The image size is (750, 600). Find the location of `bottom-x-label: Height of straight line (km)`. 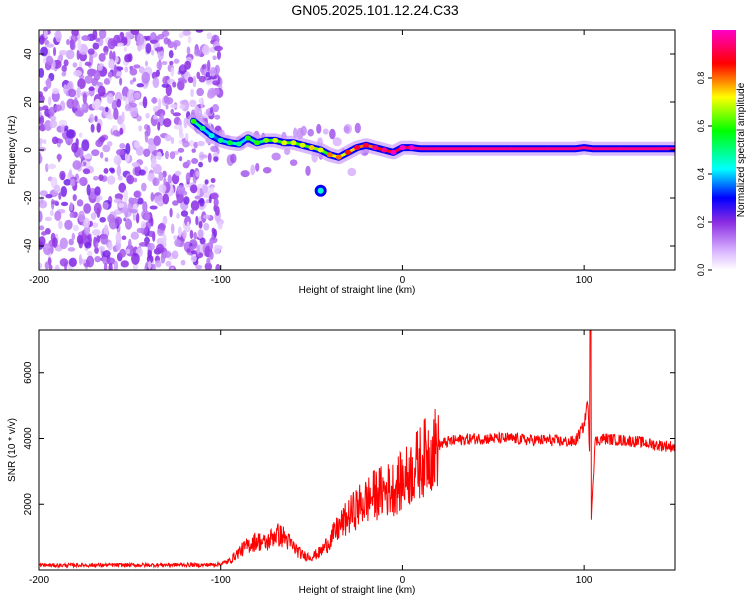

bottom-x-label: Height of straight line (km) is located at coordinates (357, 590).